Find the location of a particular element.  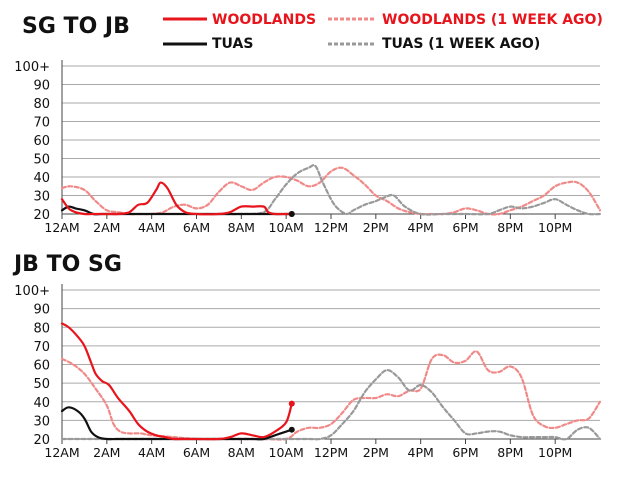

end-marker-woodlands is located at coordinates (291, 403).